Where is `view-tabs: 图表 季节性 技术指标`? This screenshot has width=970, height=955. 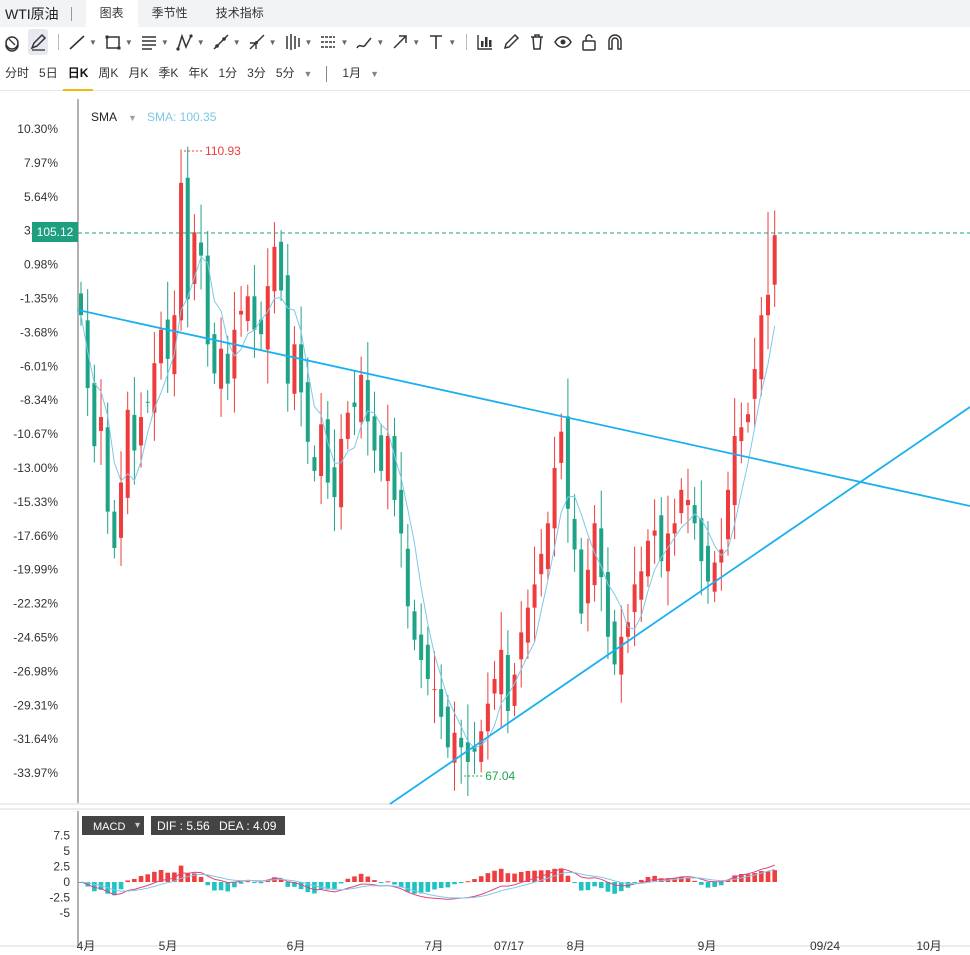
view-tabs: 图表 季节性 技术指标 is located at coordinates (181, 13).